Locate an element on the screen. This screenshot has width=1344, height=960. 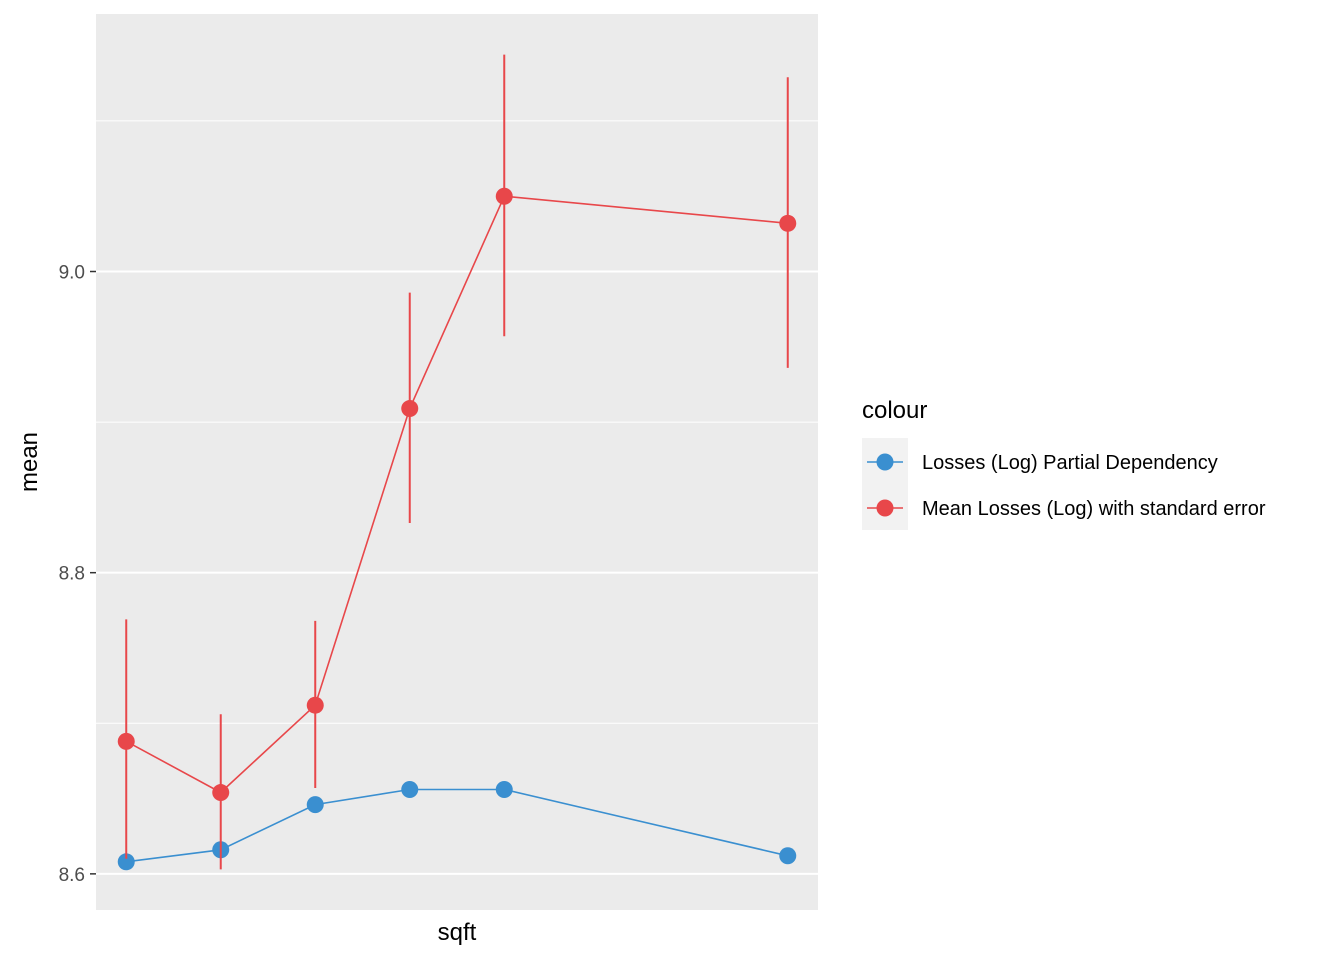
y-tick-label: 8.6 is located at coordinates (72, 875).